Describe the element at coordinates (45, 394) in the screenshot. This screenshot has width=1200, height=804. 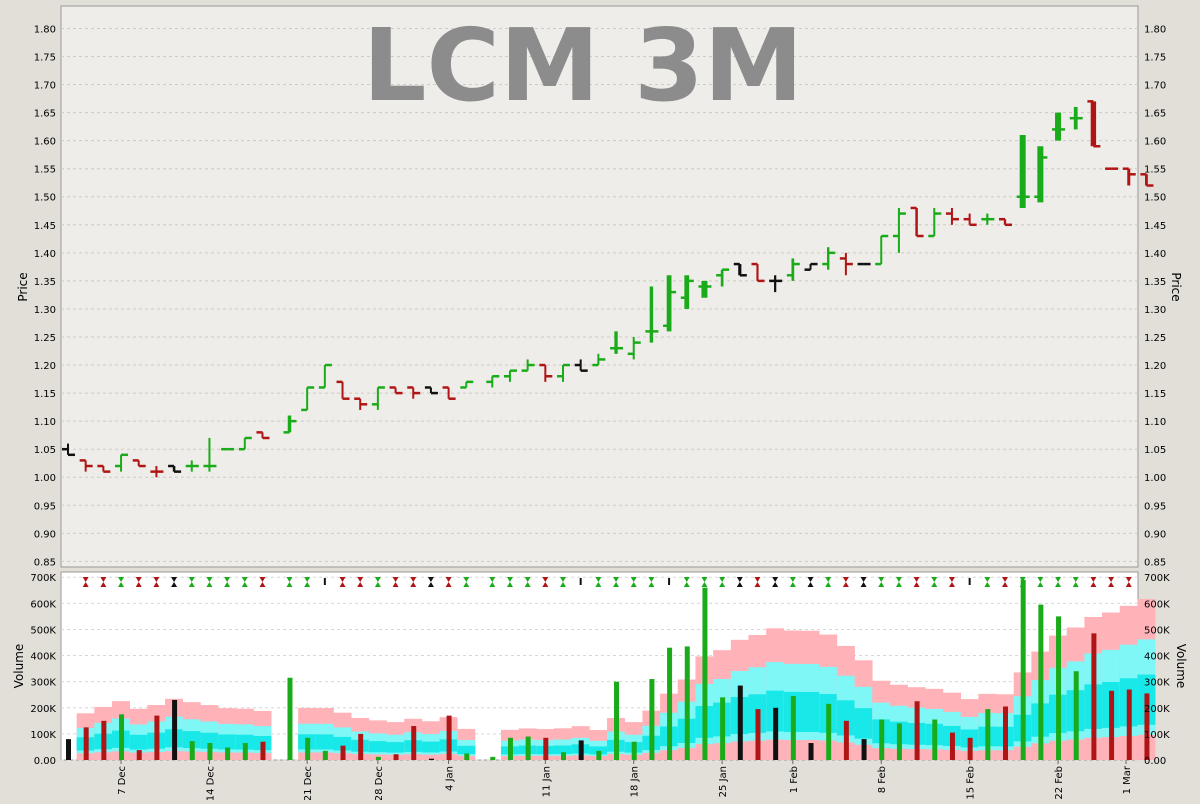
I see `price-tick-label-left: 1.15` at that location.